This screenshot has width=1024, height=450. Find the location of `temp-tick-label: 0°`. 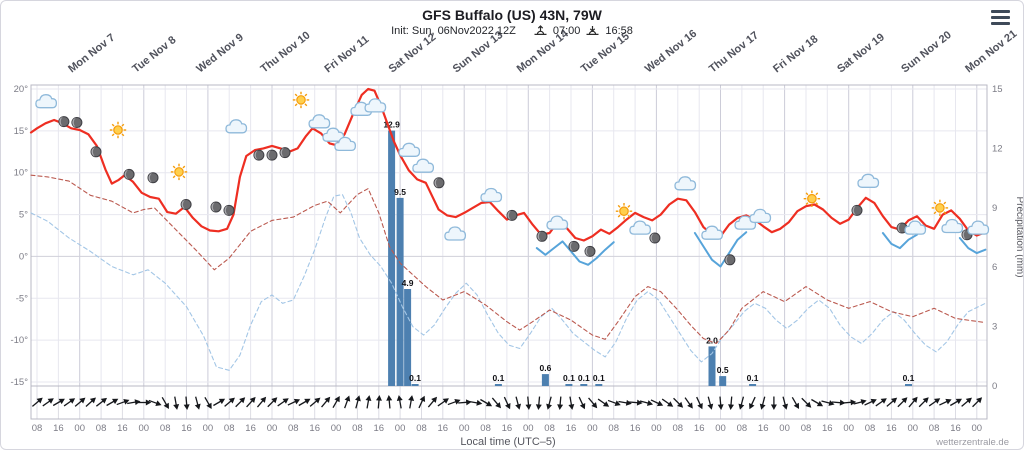

temp-tick-label: 0° is located at coordinates (23, 256).